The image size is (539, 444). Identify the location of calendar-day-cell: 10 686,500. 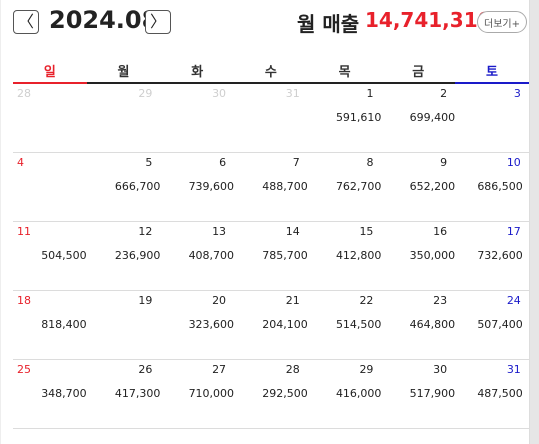
(492, 187).